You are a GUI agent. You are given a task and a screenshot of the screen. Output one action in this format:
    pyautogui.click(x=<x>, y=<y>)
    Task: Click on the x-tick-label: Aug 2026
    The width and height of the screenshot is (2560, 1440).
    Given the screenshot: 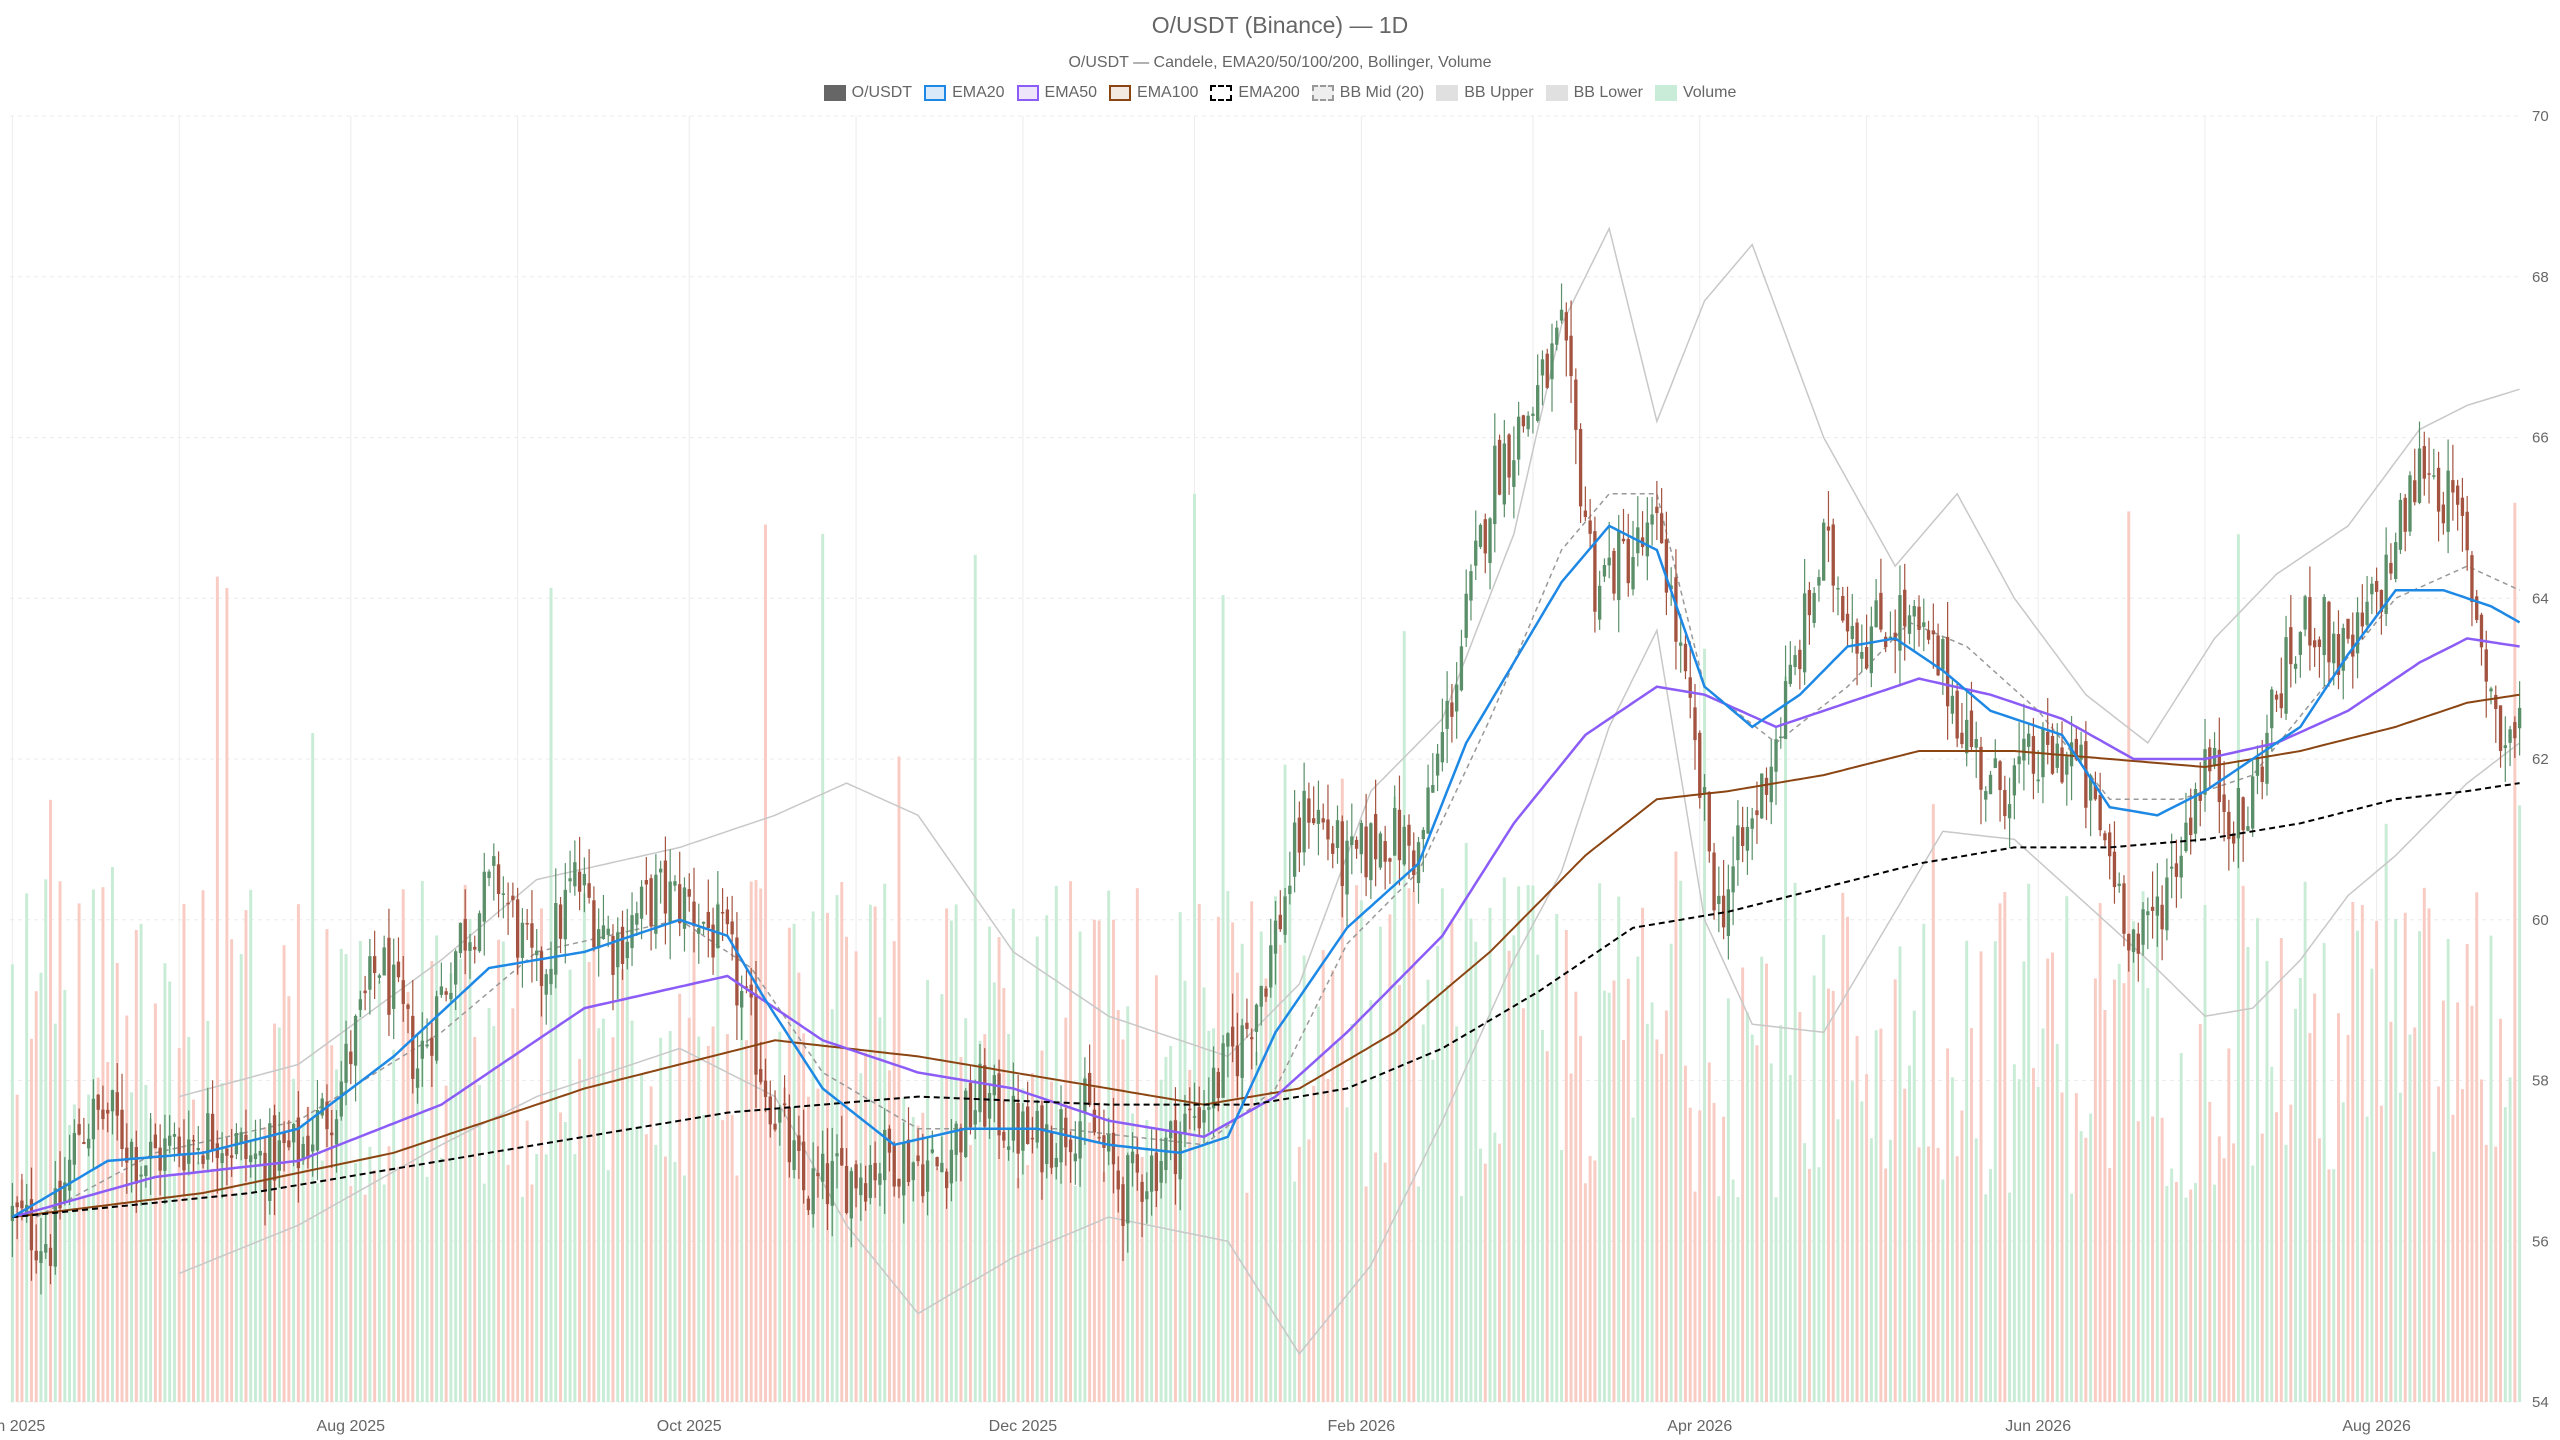 What is the action you would take?
    pyautogui.click(x=2376, y=1426)
    